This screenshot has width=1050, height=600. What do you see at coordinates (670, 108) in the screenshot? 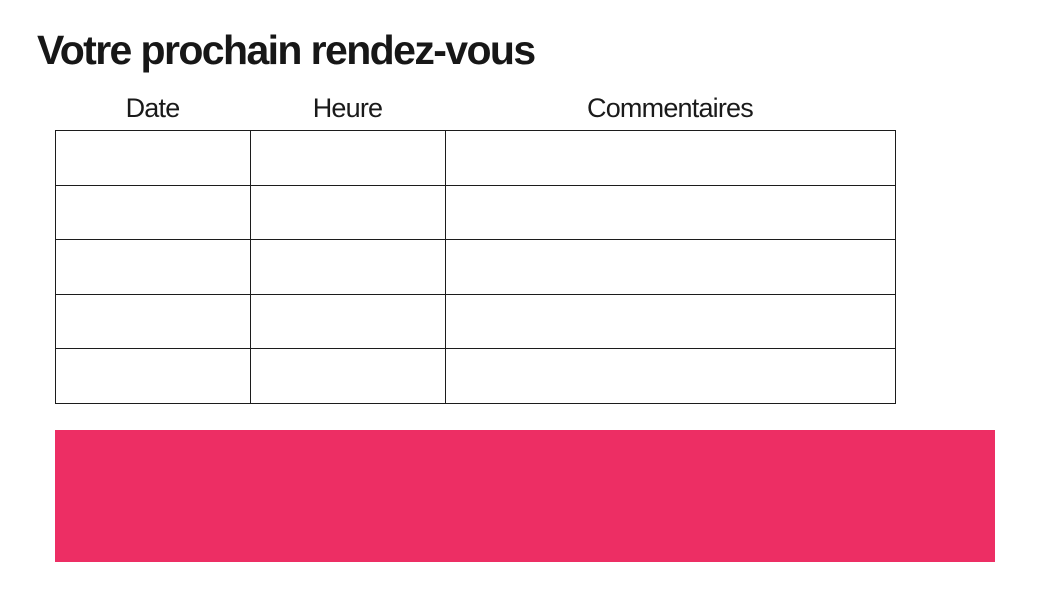
I see `column-header-commentaires: Commentaires` at bounding box center [670, 108].